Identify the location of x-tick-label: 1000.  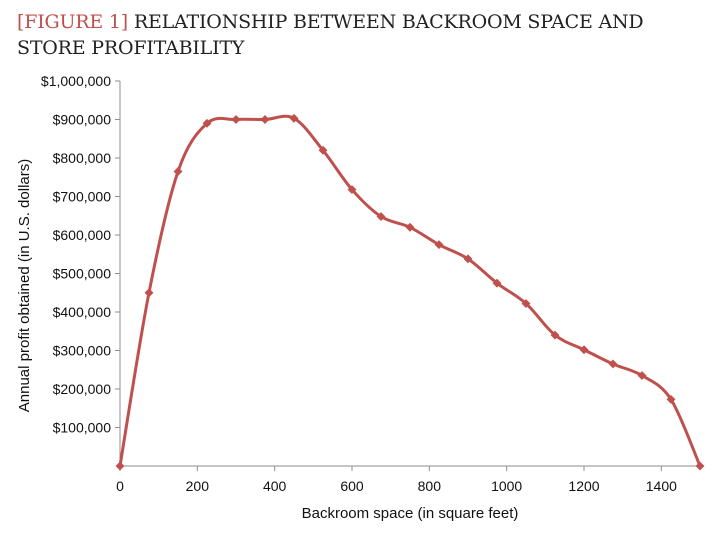
(506, 486).